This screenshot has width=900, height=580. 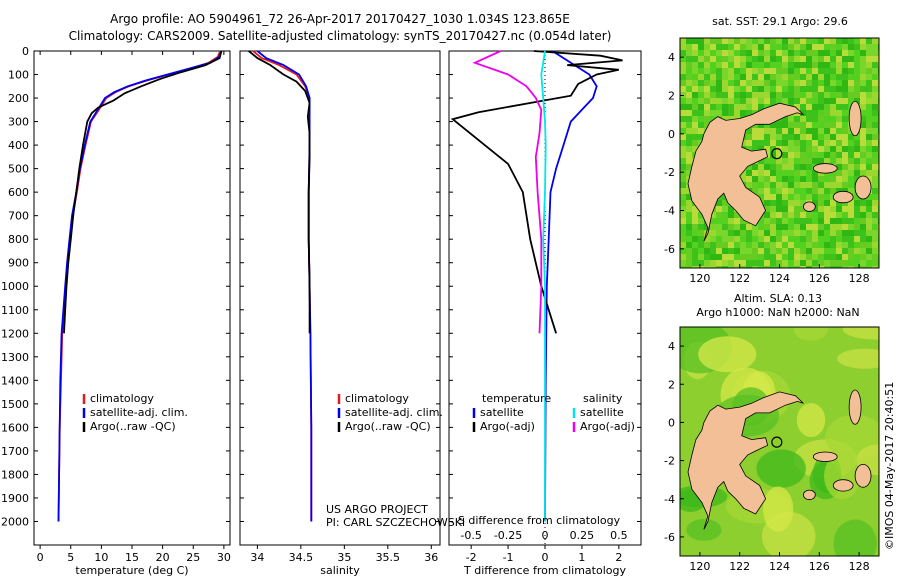 I want to click on temperature-tick-label: 25, so click(x=193, y=557).